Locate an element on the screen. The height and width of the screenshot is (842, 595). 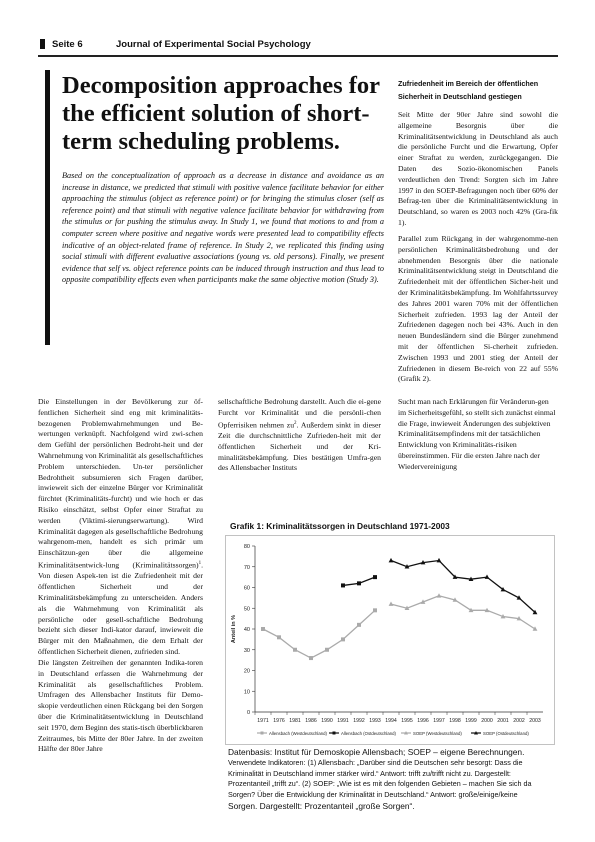
y-tick-label: 30 is located at coordinates (247, 651).